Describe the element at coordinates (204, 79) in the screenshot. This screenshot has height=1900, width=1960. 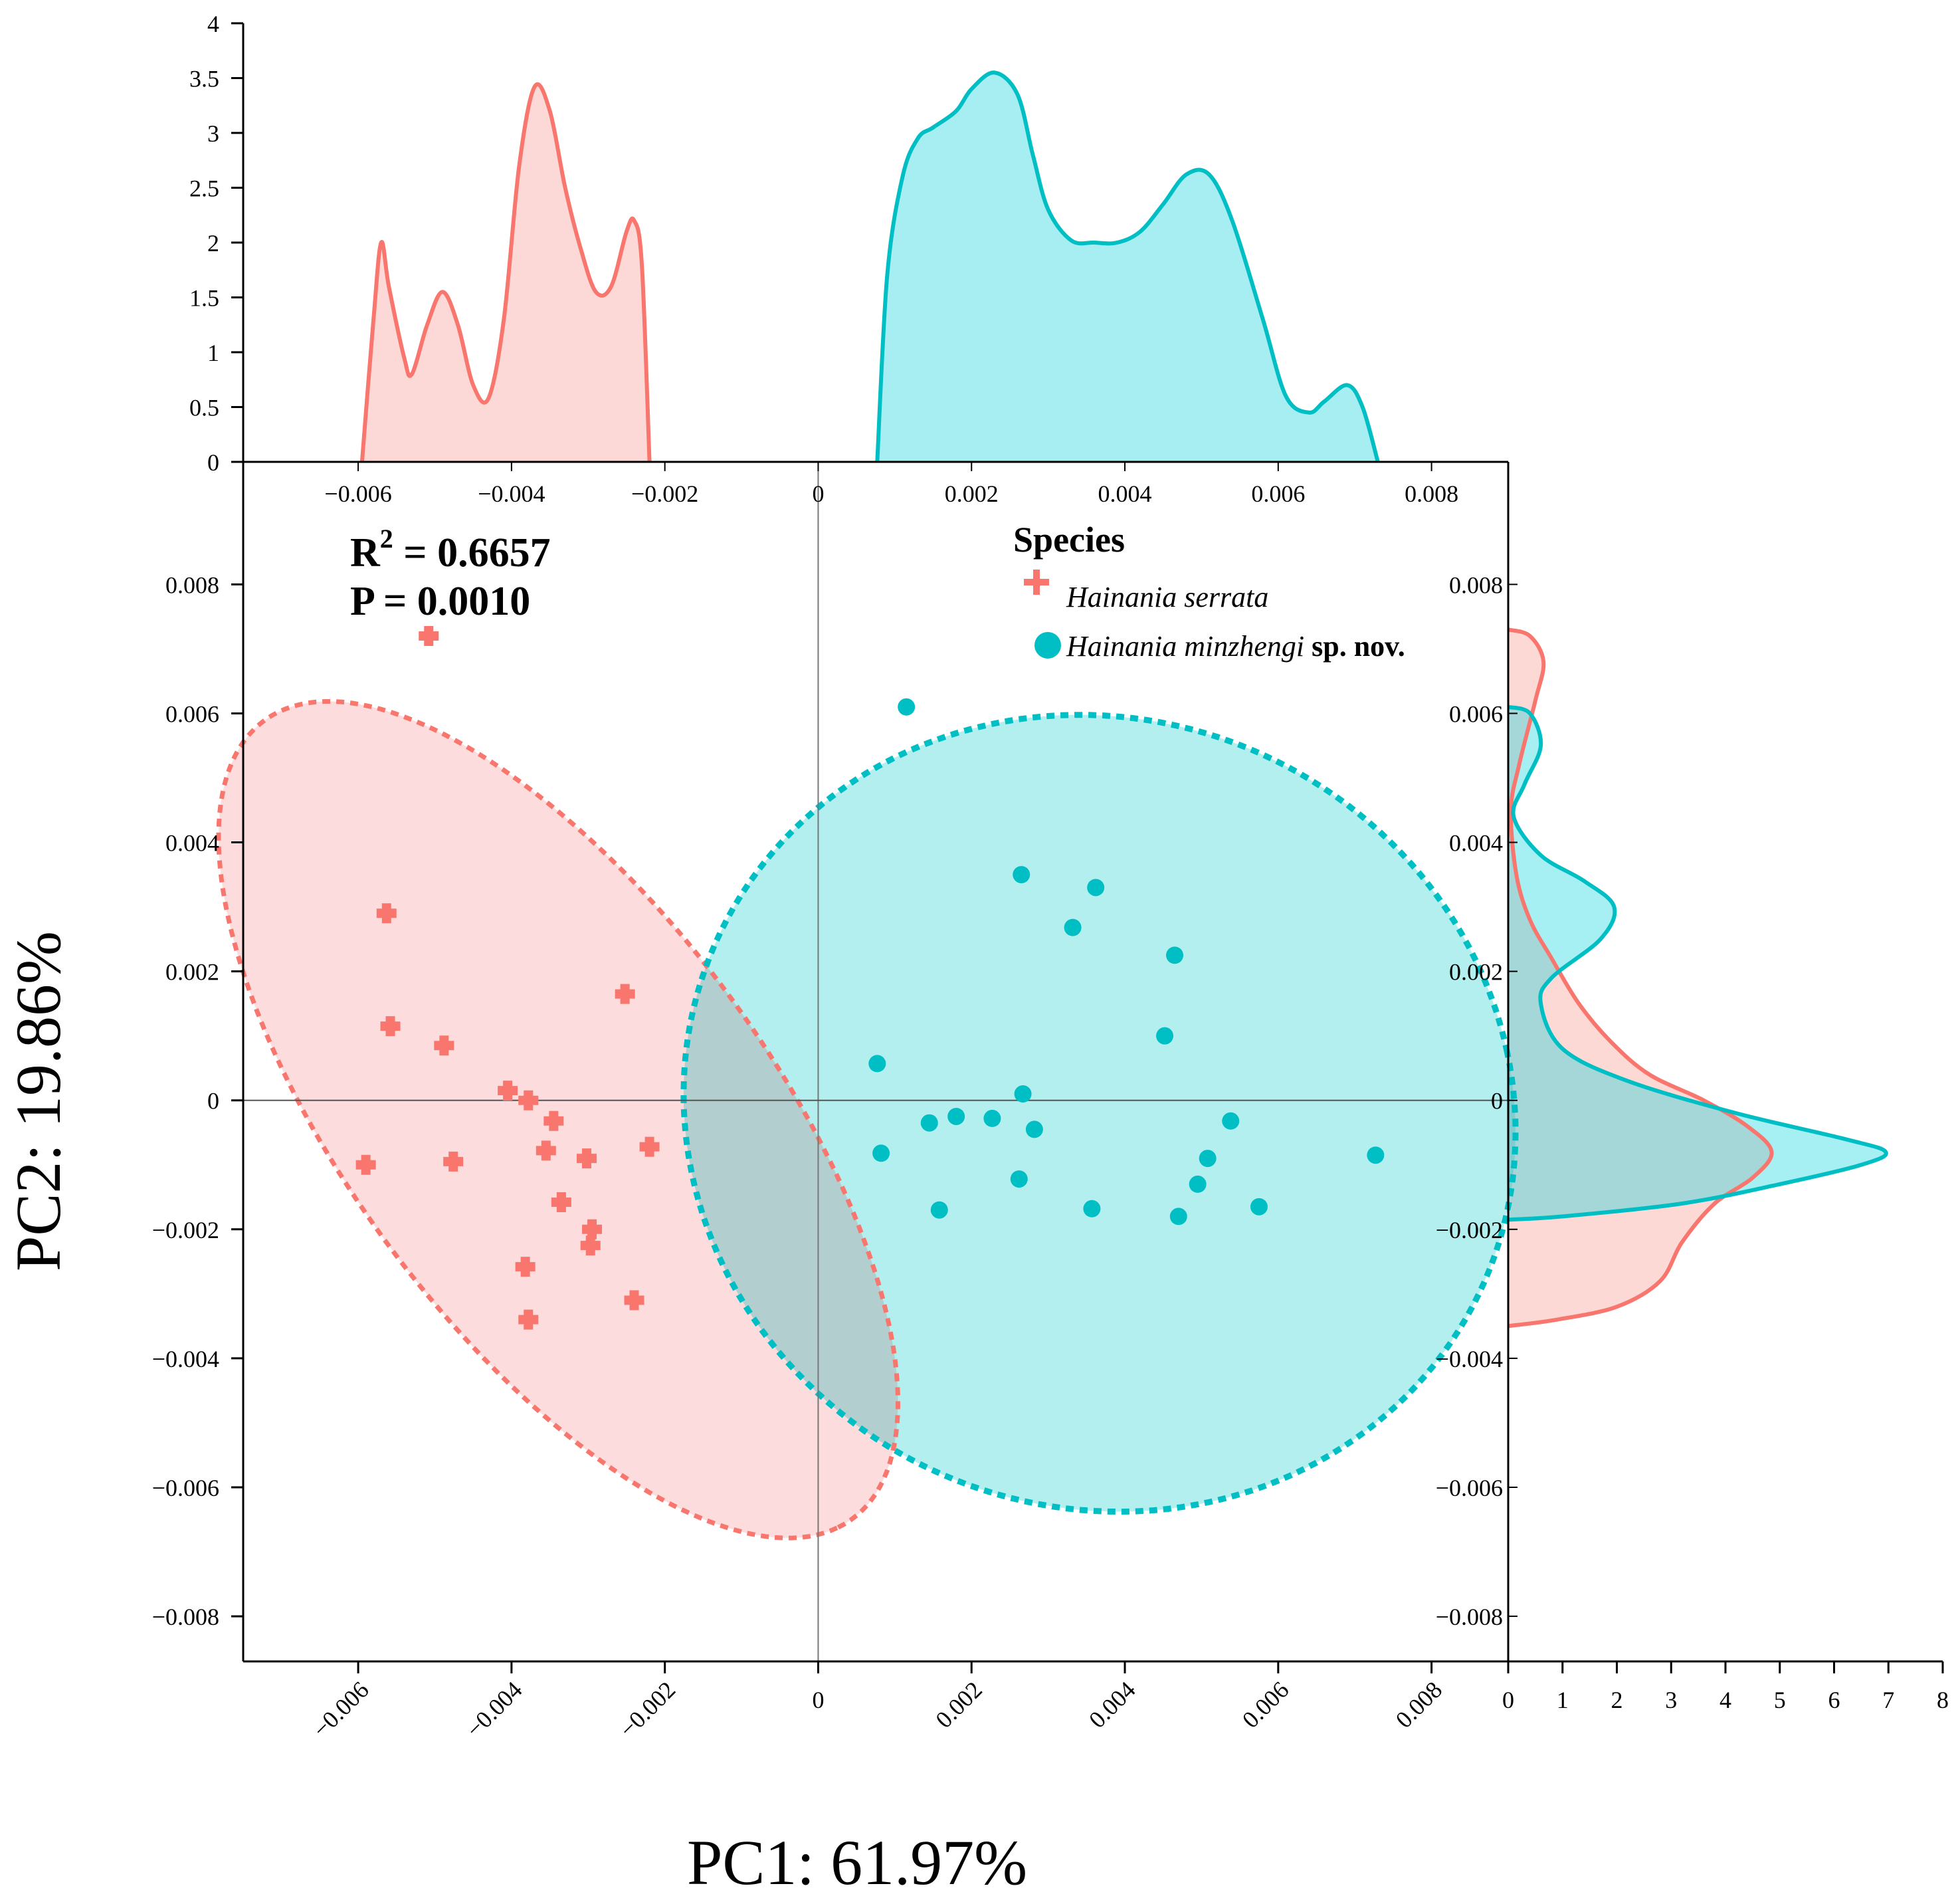
I see `top-y-tick-label-7: 3.5` at that location.